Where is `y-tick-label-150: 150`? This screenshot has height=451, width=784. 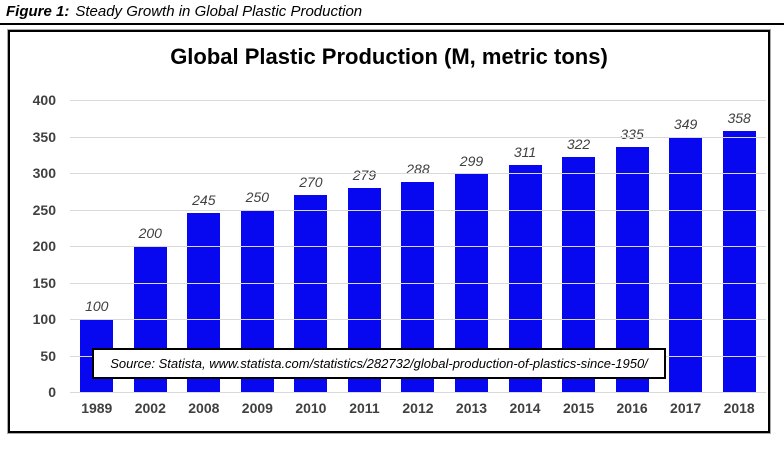
y-tick-label-150: 150 is located at coordinates (44, 282).